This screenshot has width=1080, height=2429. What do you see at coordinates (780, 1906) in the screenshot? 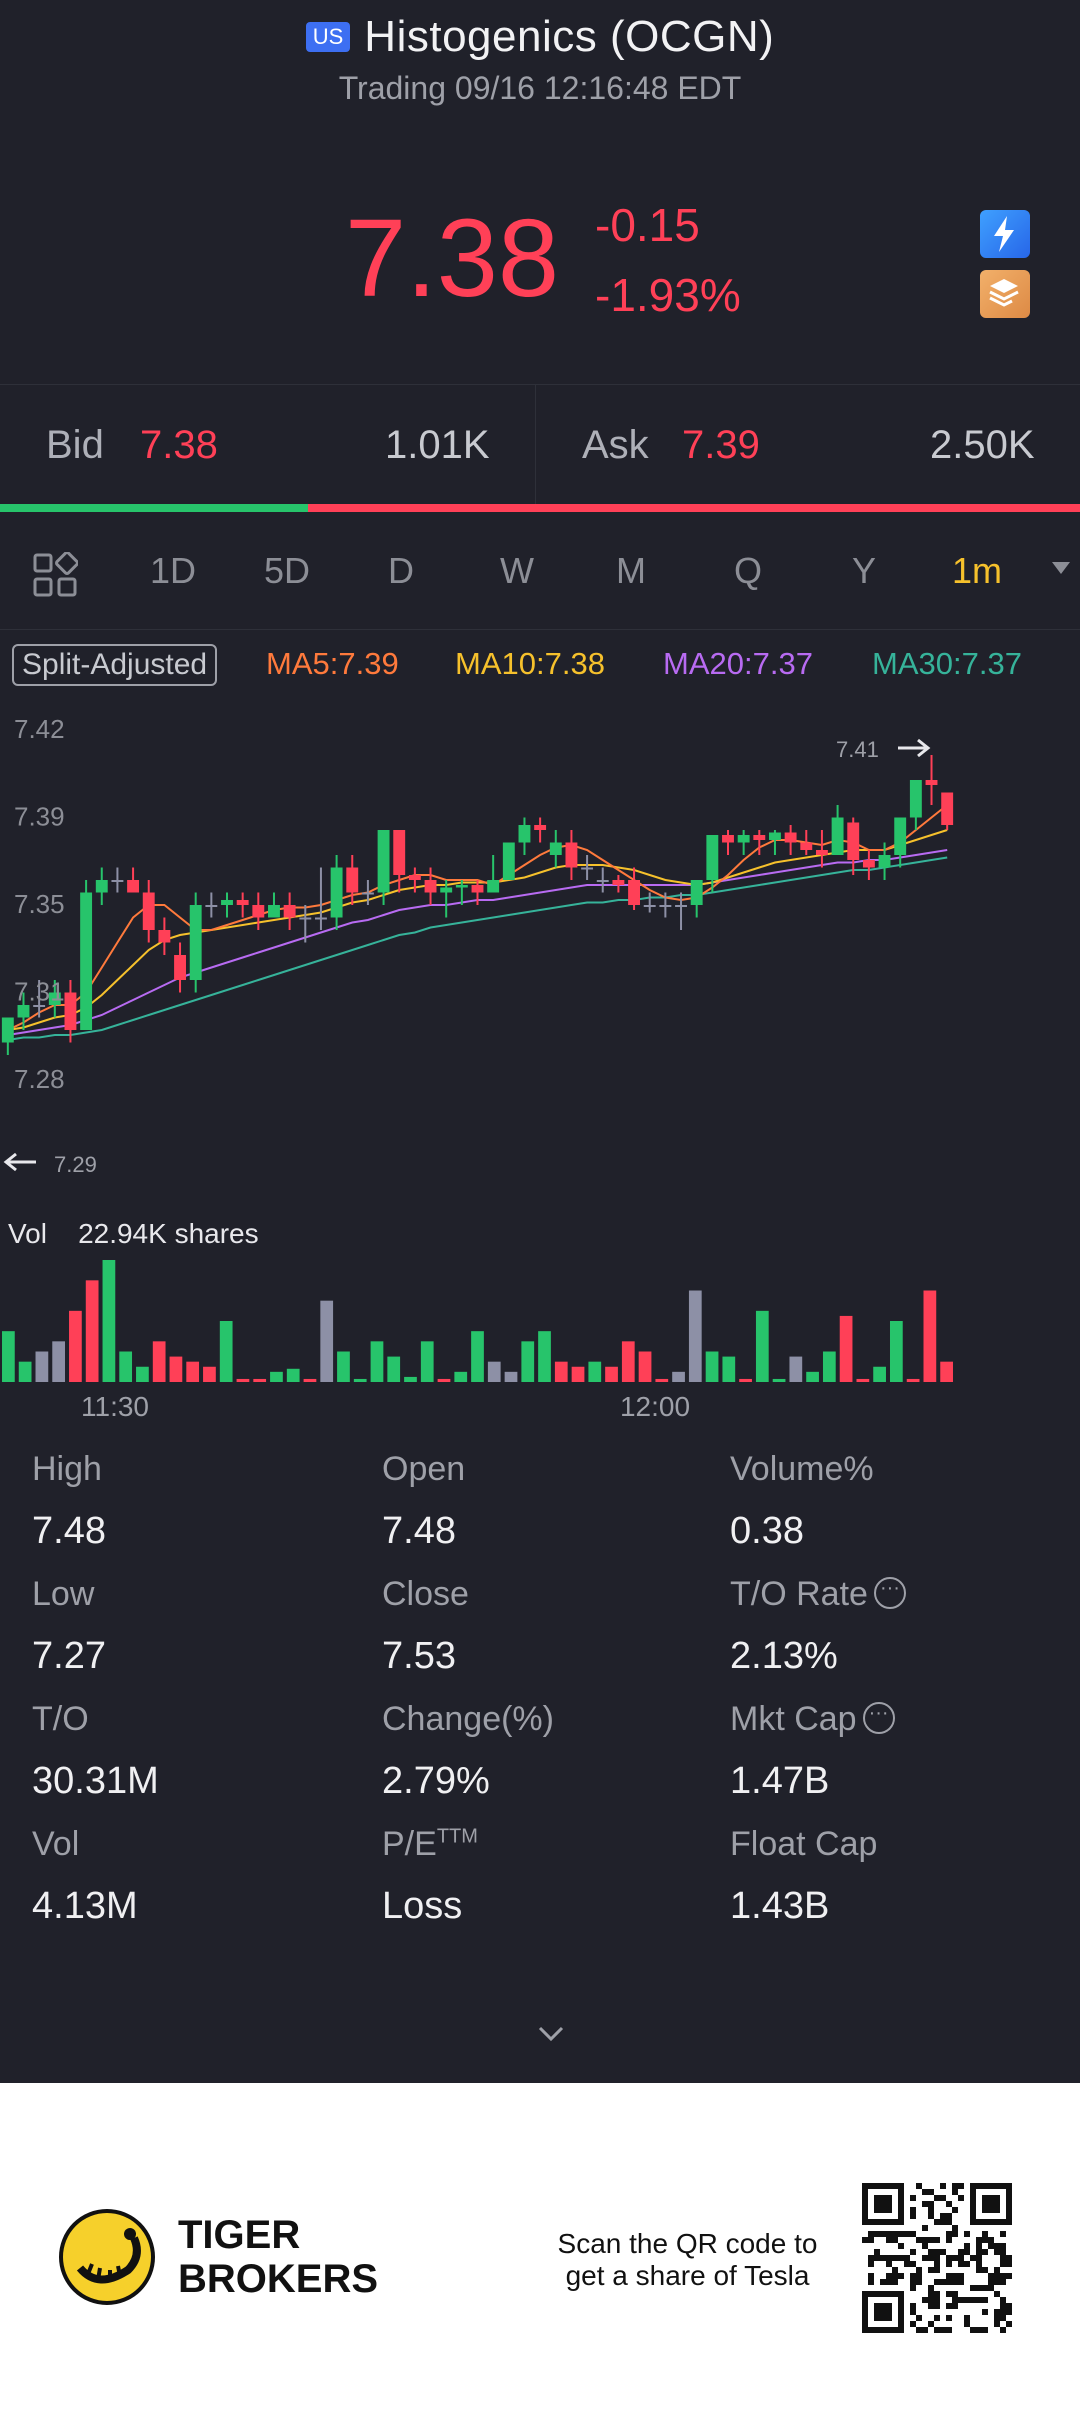
I see `stat-value: 1.43B` at bounding box center [780, 1906].